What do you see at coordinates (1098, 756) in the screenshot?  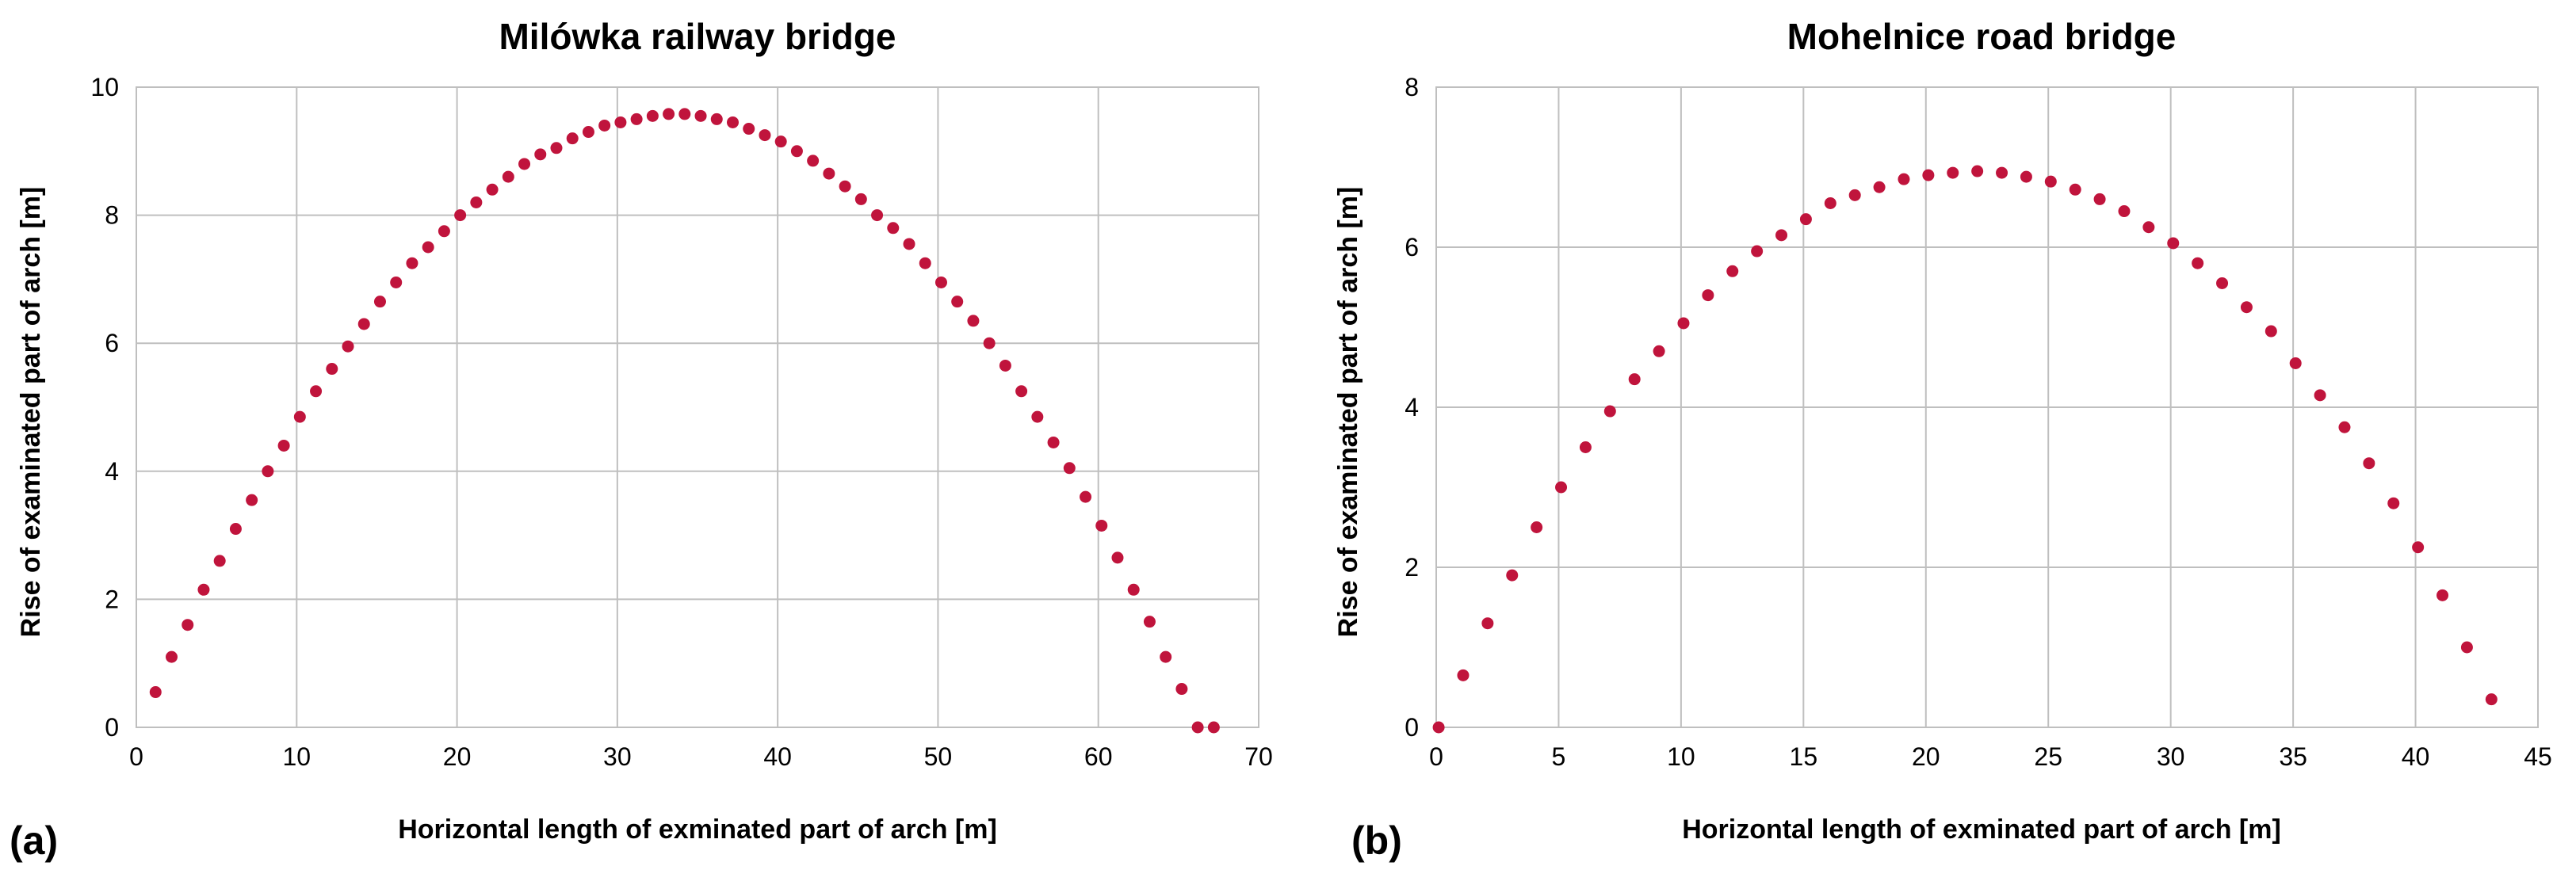 I see `x-tick-label: 60` at bounding box center [1098, 756].